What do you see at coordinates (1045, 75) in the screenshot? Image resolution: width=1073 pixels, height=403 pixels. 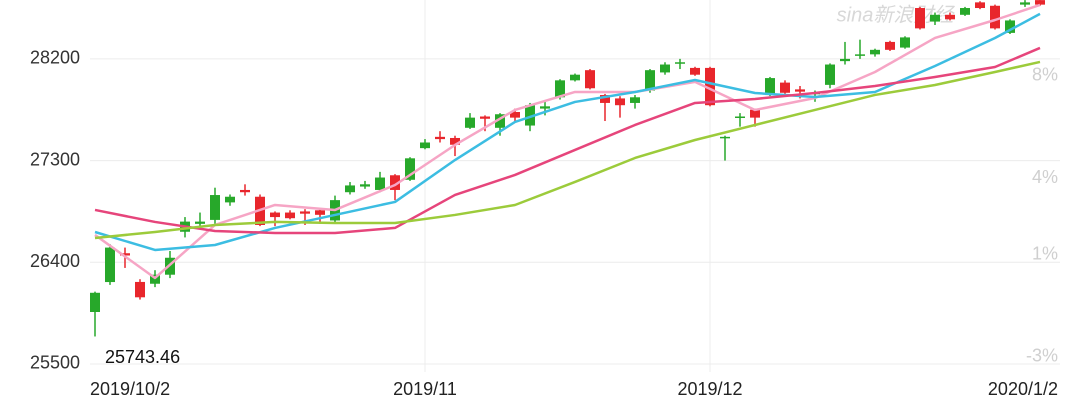 I see `y2-tick-label: 8%` at bounding box center [1045, 75].